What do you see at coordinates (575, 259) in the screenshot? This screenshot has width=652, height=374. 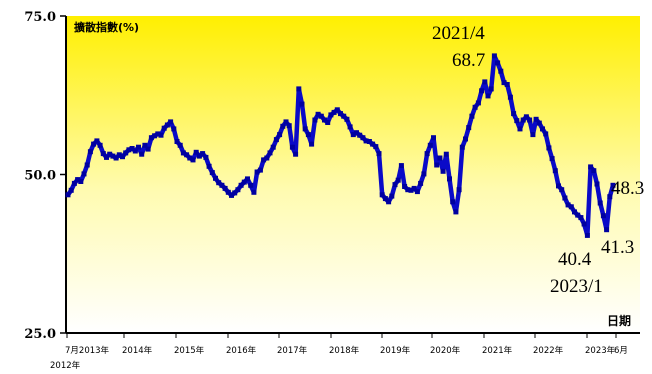 I see `annotation-low-value: 40.4` at bounding box center [575, 259].